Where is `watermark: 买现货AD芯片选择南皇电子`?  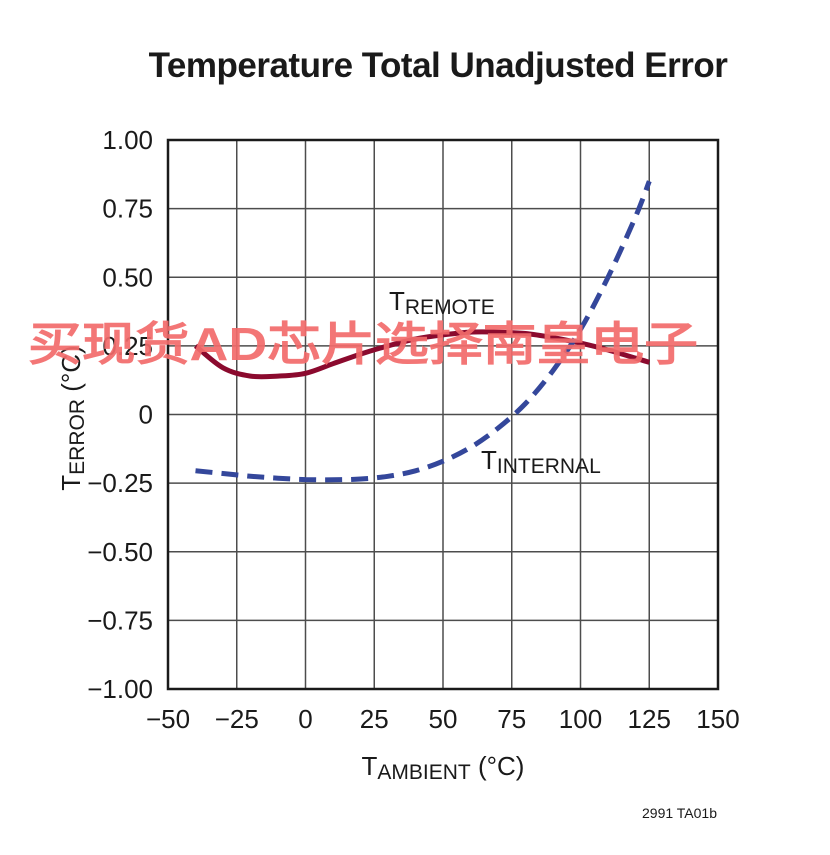
watermark: 买现货AD芯片选择南皇电子 is located at coordinates (363, 344).